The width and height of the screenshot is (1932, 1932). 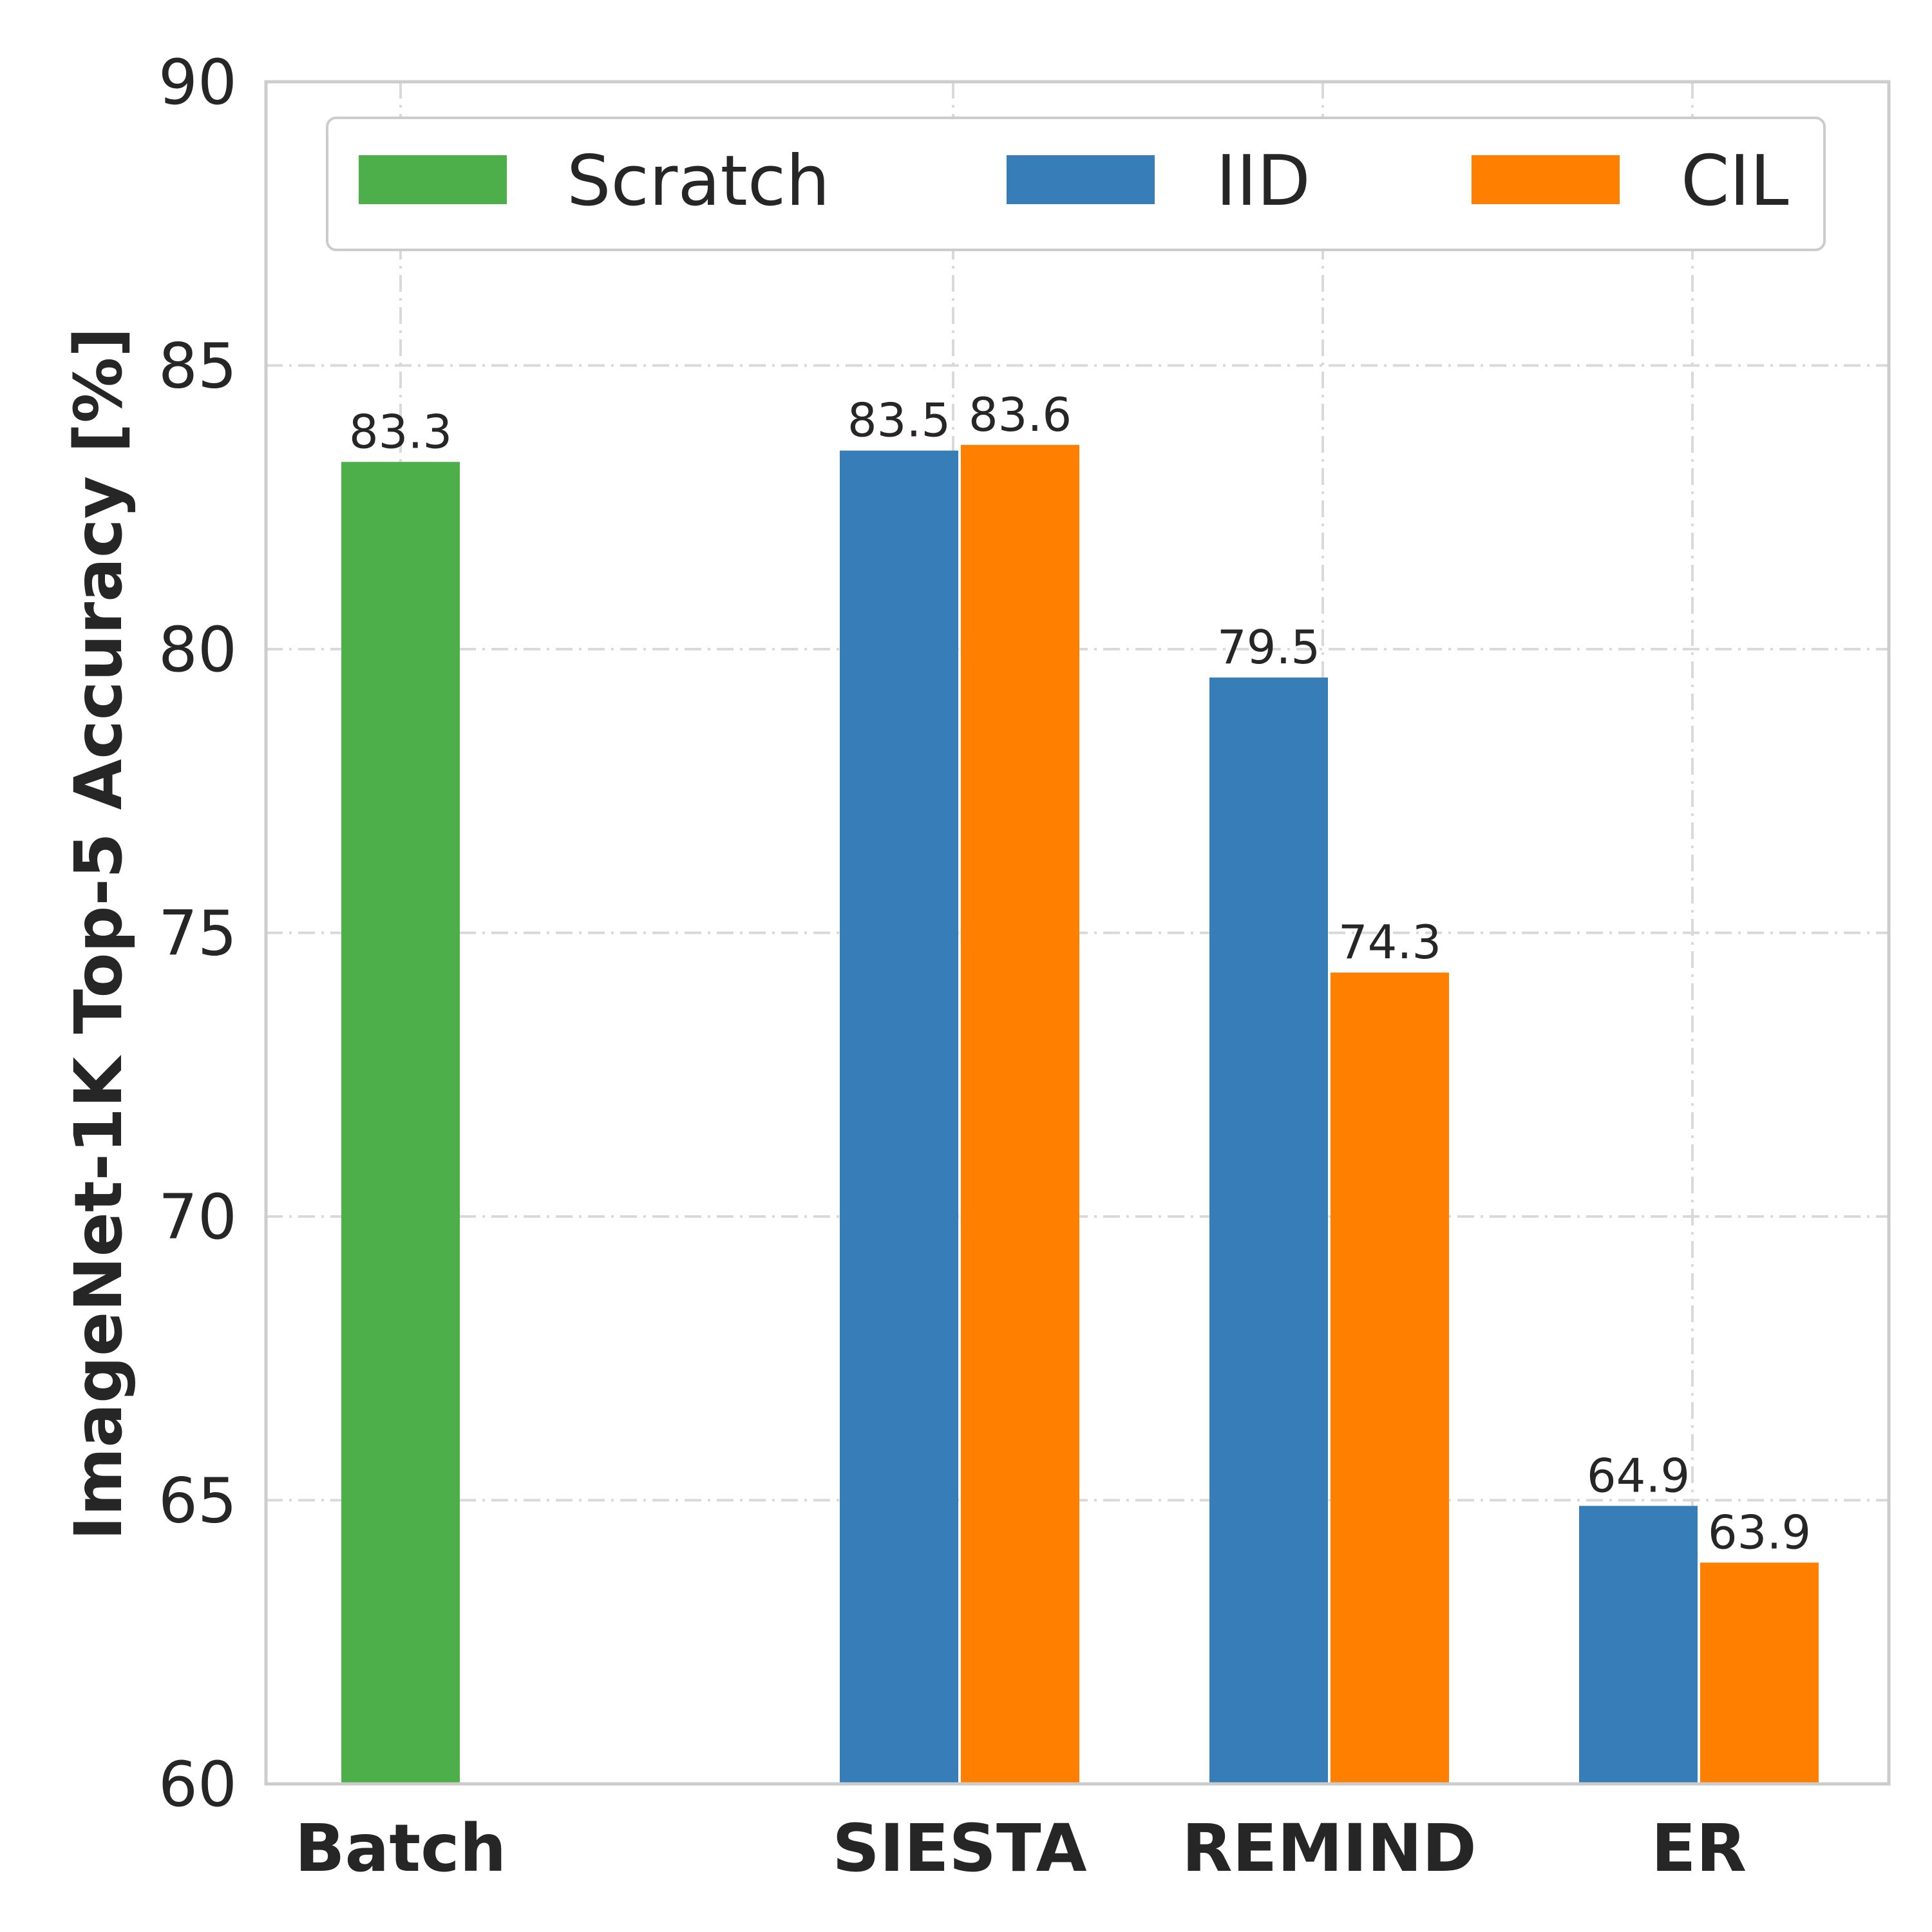 I want to click on y-tick-label: 60, so click(x=198, y=1785).